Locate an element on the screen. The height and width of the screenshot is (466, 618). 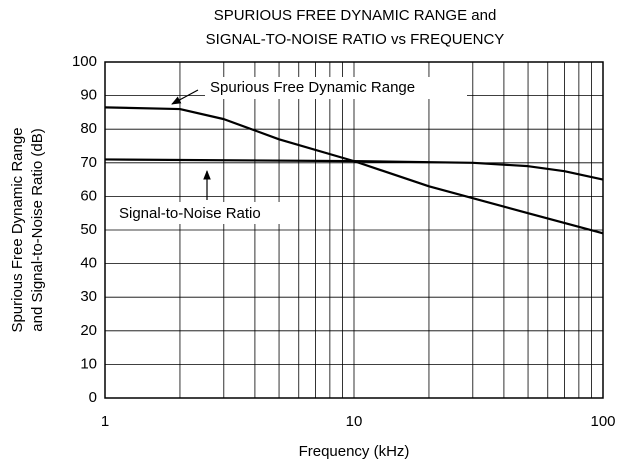
chart-title: SPURIOUS FREE DYNAMIC RANGE and is located at coordinates (355, 15).